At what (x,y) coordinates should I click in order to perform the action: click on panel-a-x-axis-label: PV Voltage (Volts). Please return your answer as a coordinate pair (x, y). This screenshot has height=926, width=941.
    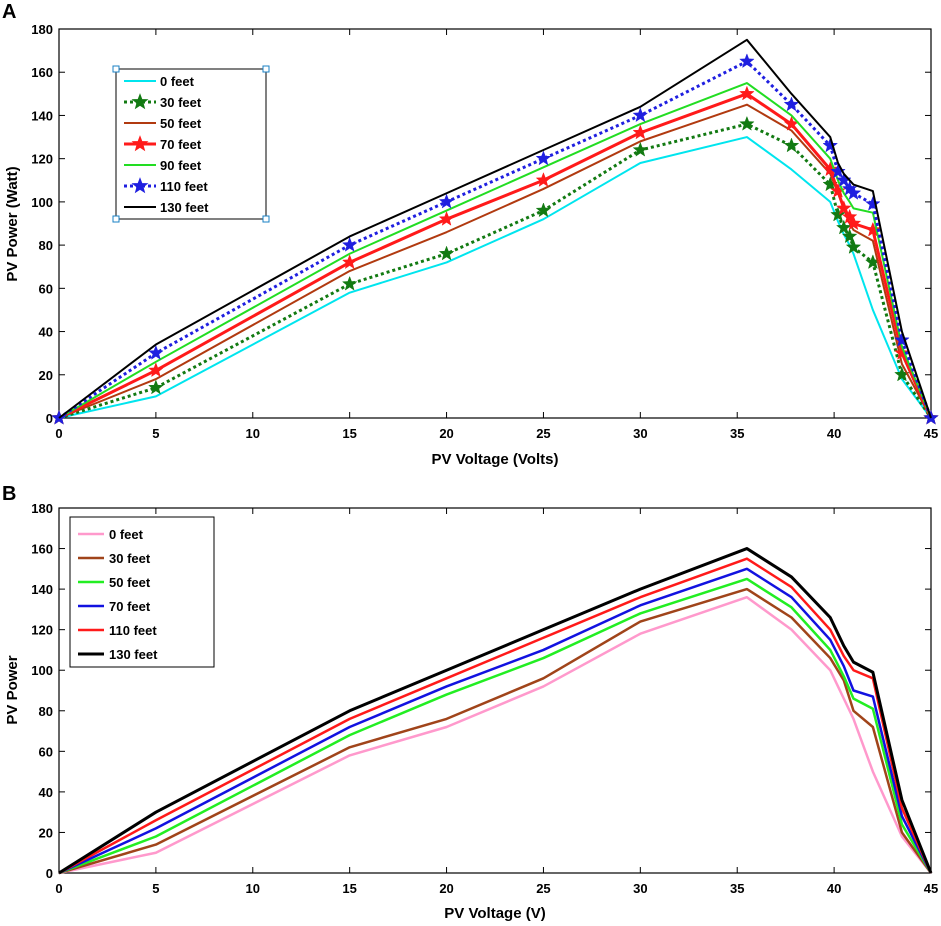
    Looking at the image, I should click on (495, 459).